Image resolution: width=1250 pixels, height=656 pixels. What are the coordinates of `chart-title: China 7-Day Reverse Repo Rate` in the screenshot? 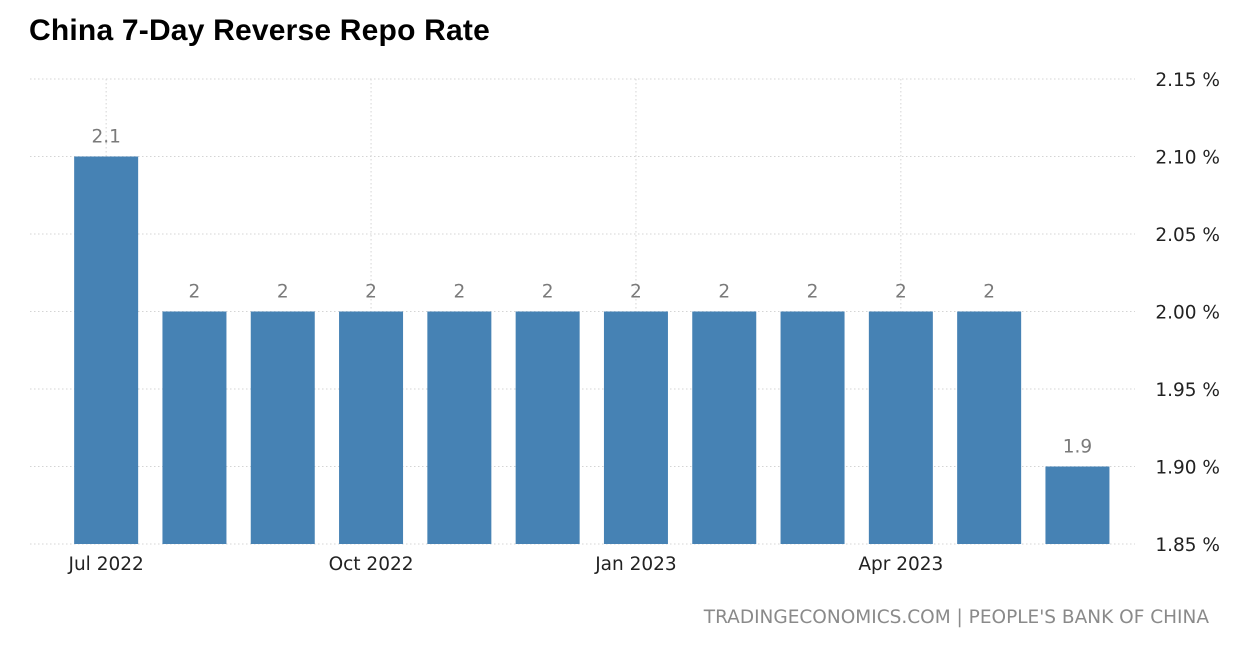 It's located at (259, 30).